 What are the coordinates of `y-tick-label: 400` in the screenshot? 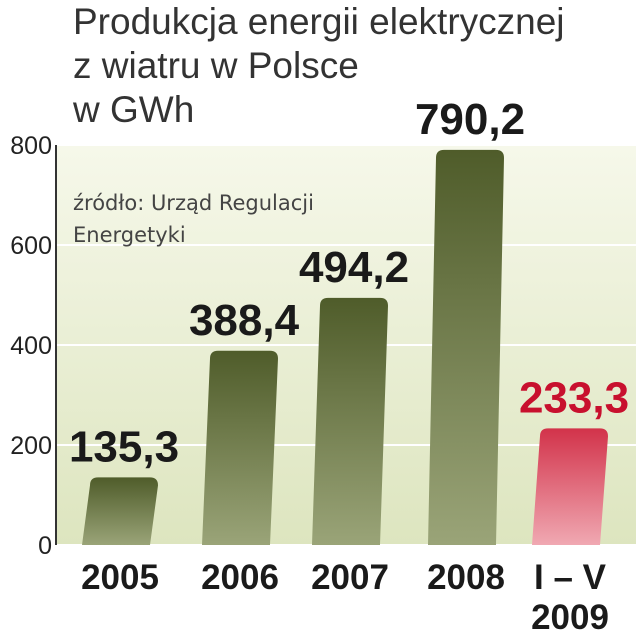 It's located at (31, 346).